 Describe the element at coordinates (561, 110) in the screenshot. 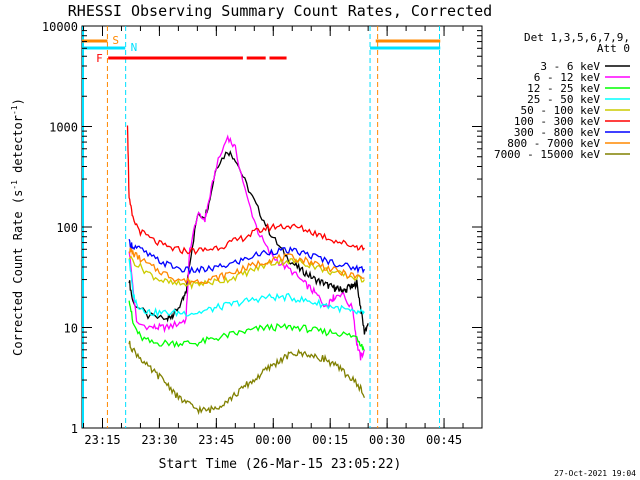

I see `legend-entry-label: 50 - 100 keV` at that location.